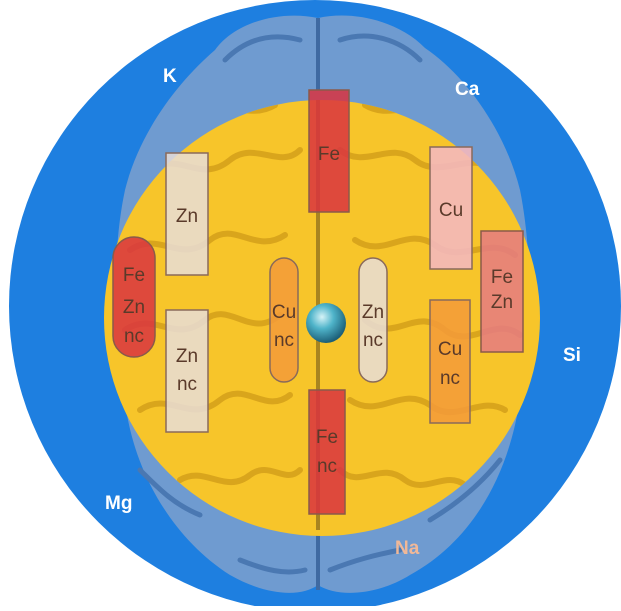 The height and width of the screenshot is (611, 621). I want to click on region-zn-nc-left-line1: Zn, so click(187, 356).